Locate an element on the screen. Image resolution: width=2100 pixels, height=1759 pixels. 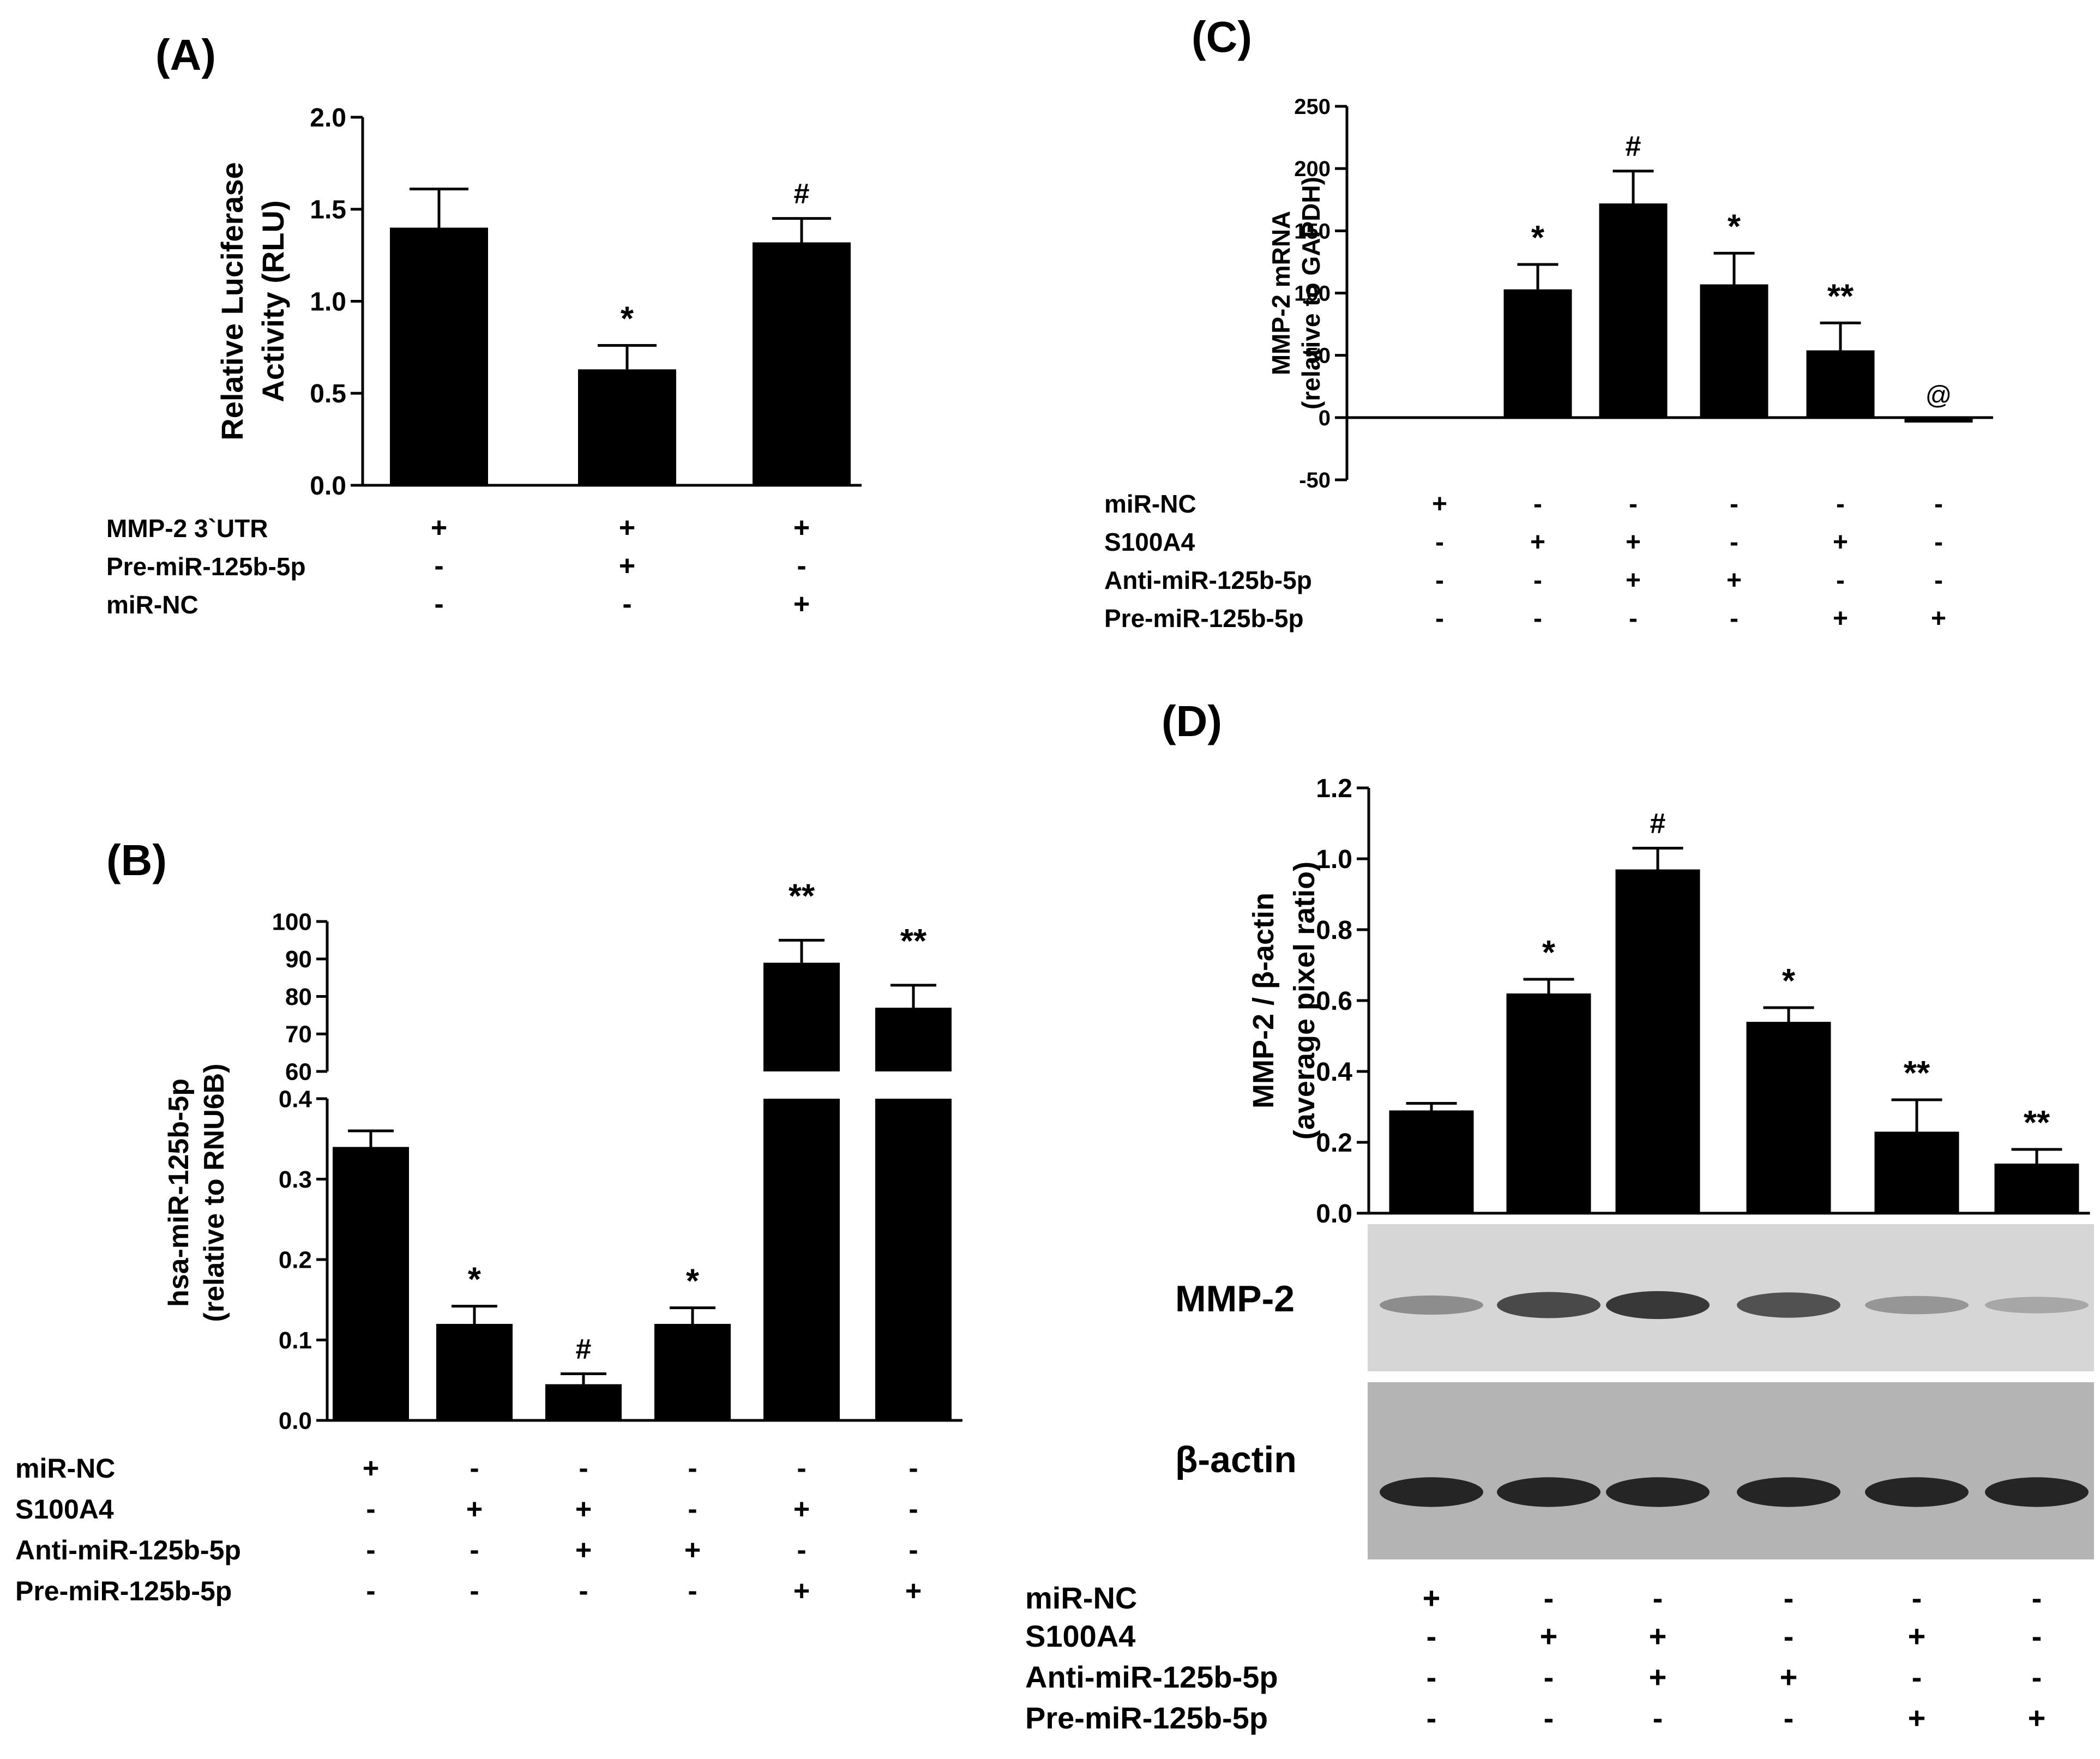
chart-b-significance-label: * is located at coordinates (693, 1281).